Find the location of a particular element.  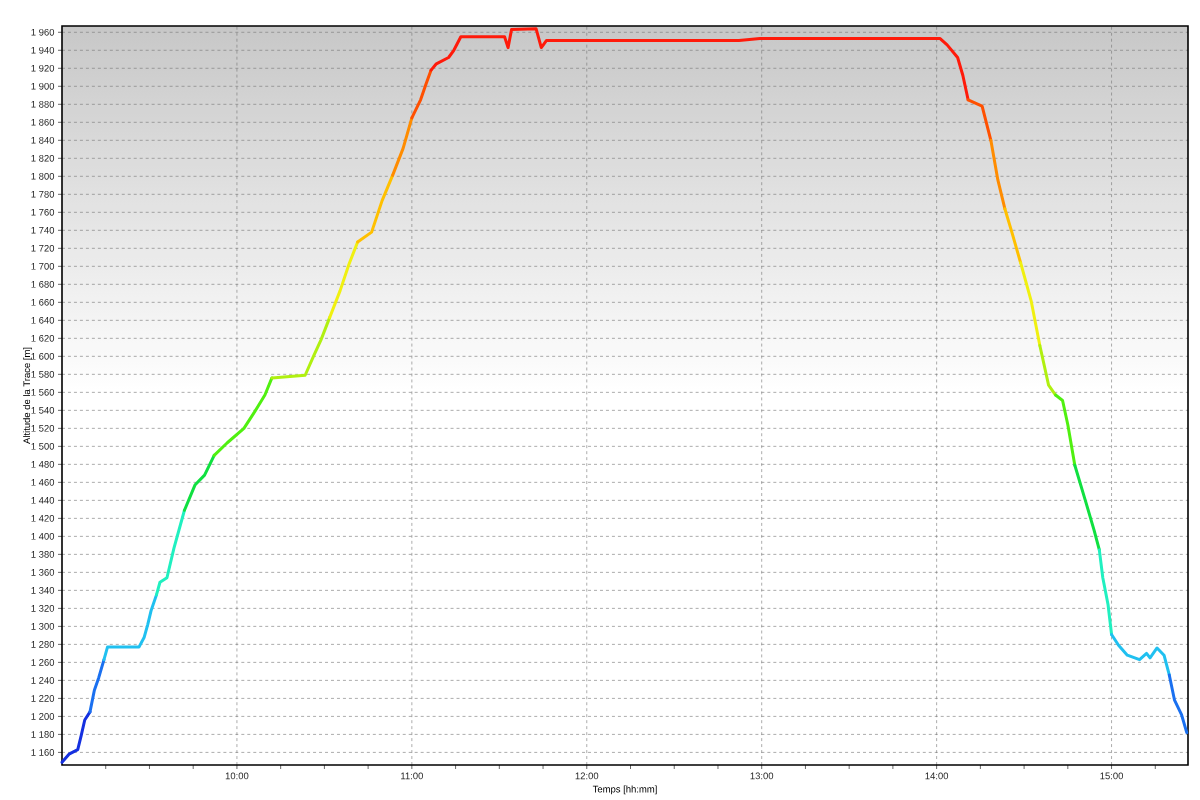

y-tick-label: 1 800 is located at coordinates (43, 176).